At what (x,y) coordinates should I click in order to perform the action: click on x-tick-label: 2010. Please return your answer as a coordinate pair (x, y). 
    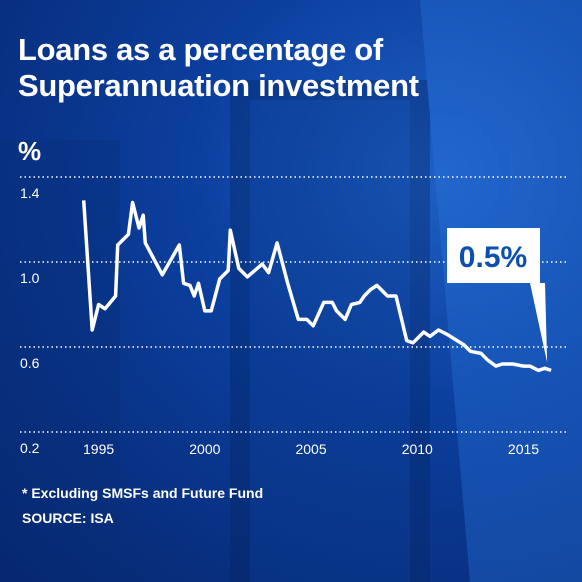
    Looking at the image, I should click on (417, 449).